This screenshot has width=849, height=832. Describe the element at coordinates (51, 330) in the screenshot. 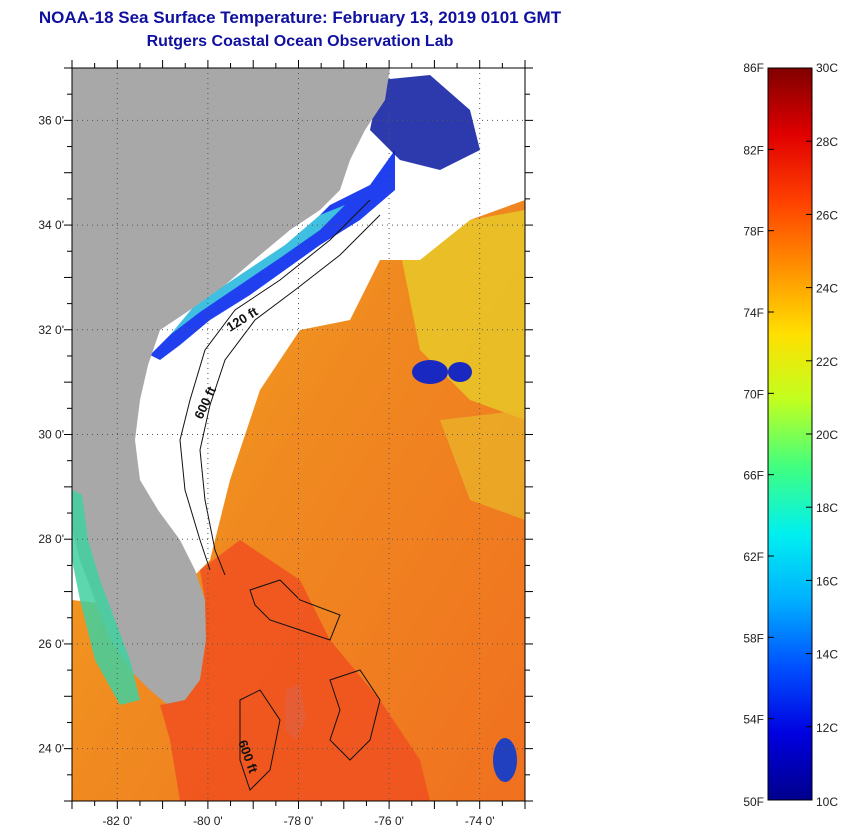

I see `lat-tick-label: 32 0'` at that location.